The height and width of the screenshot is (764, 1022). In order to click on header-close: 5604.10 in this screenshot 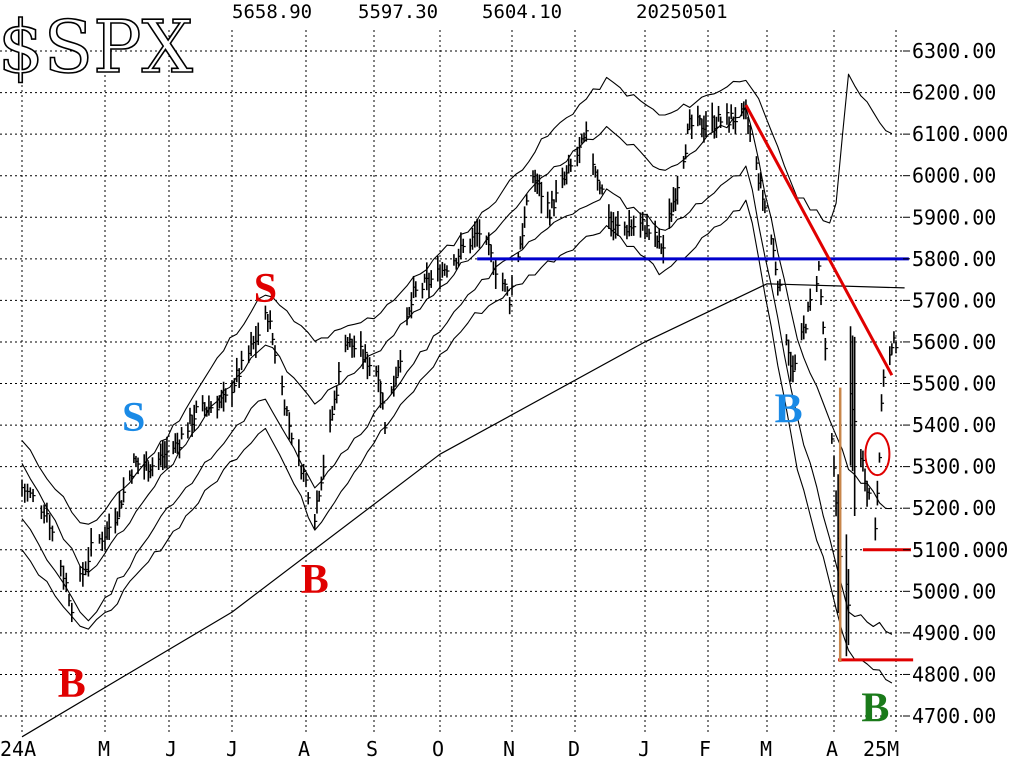, I will do `click(522, 12)`.